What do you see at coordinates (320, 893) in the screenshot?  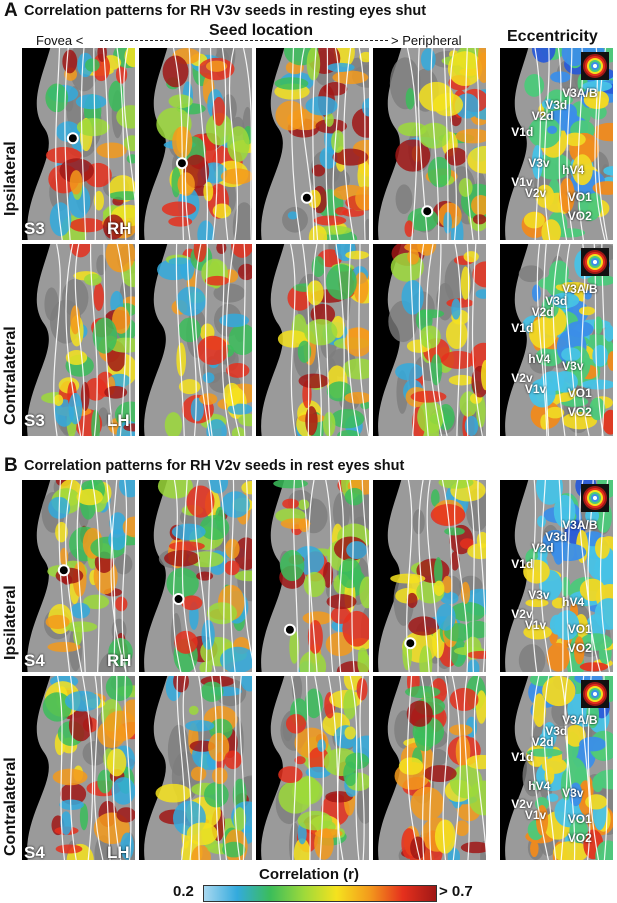 I see `colorbar-gradient` at bounding box center [320, 893].